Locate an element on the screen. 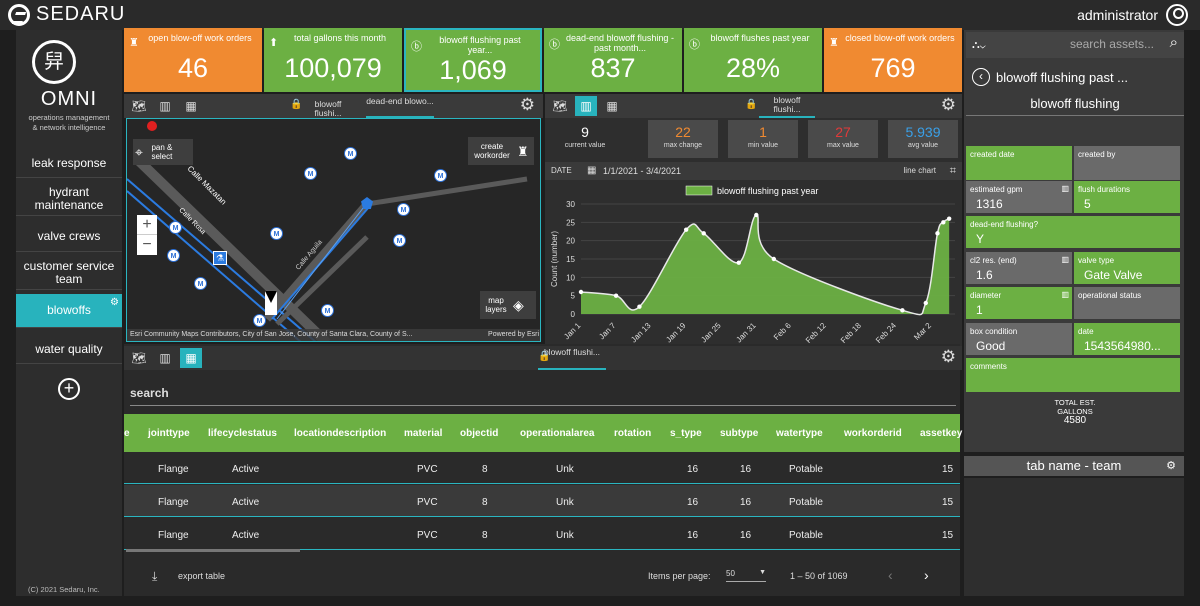  chart-config-icon: ⌗ is located at coordinates (952, 171).